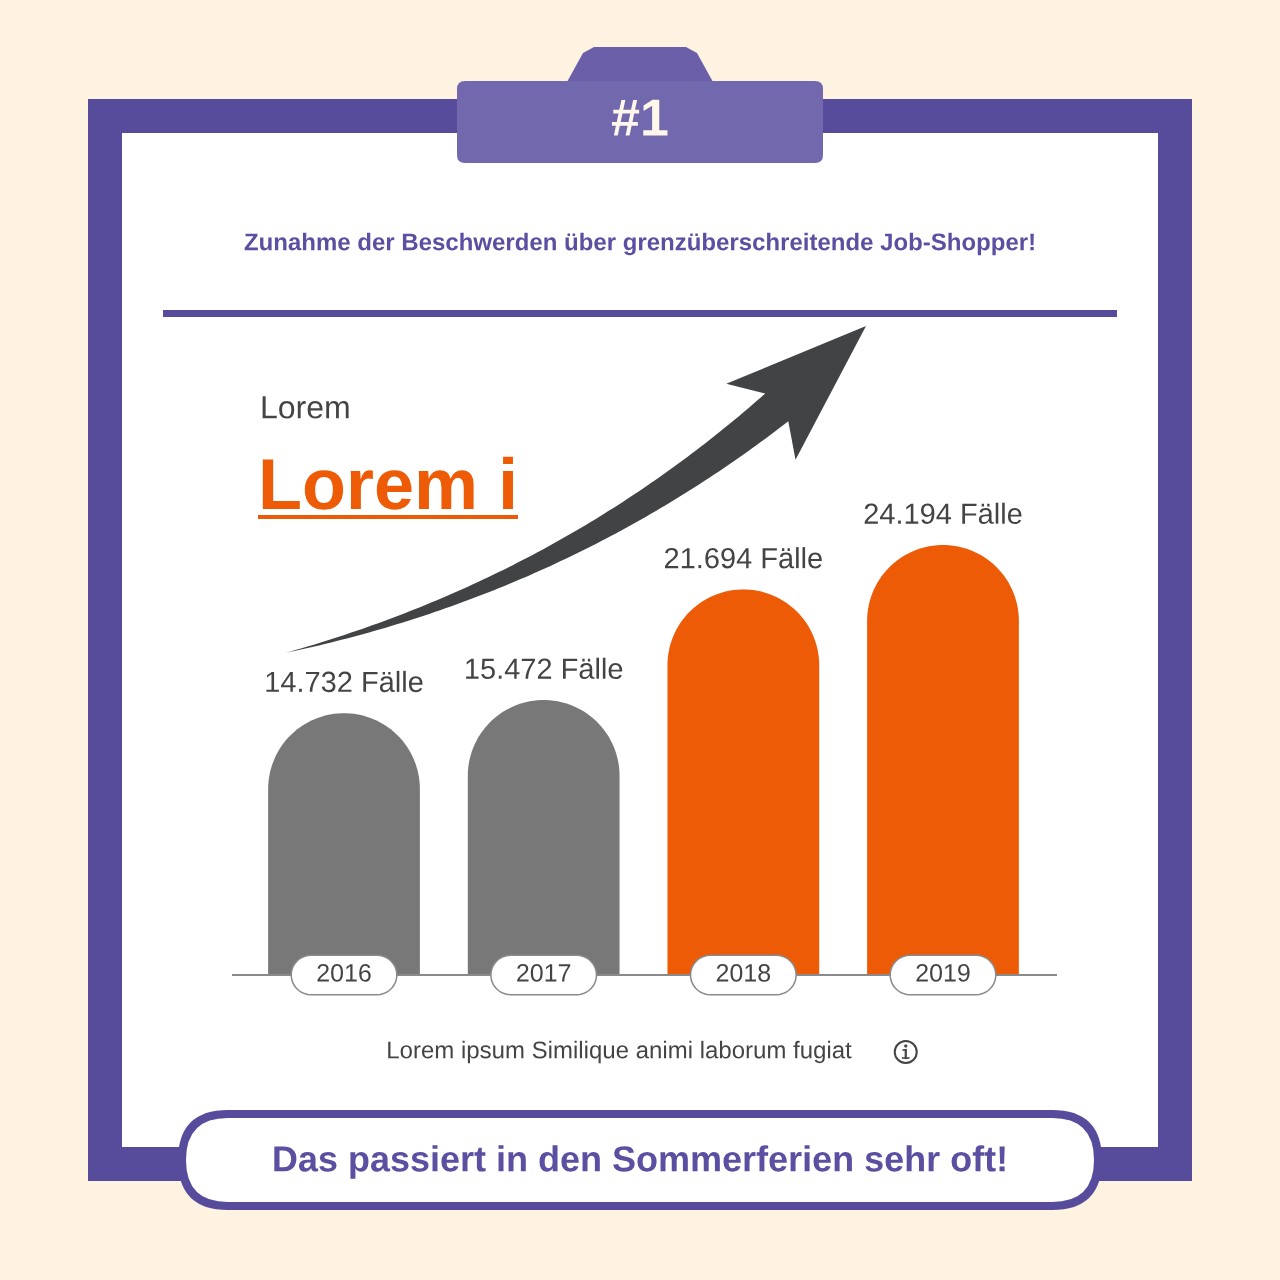 This screenshot has width=1280, height=1280. What do you see at coordinates (544, 973) in the screenshot?
I see `x-tick-label: 2017` at bounding box center [544, 973].